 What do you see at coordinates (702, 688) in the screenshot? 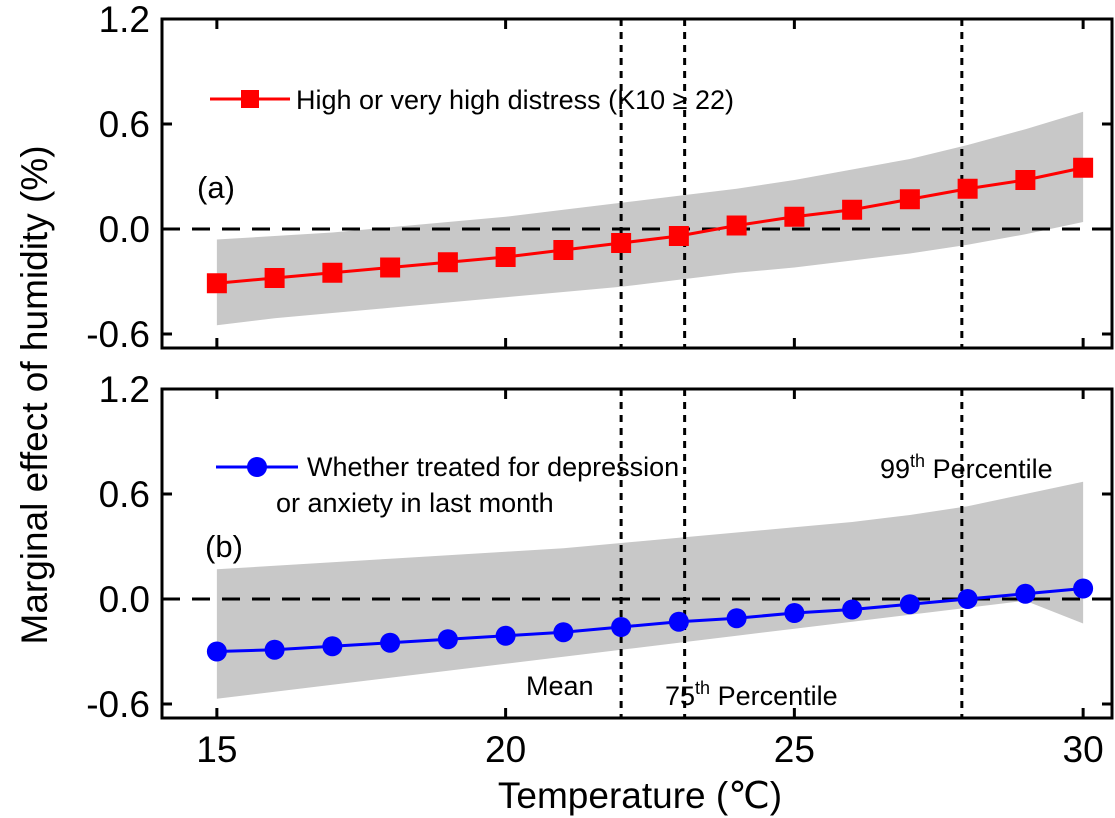
I see `annotation-75-superscript: th` at bounding box center [702, 688].